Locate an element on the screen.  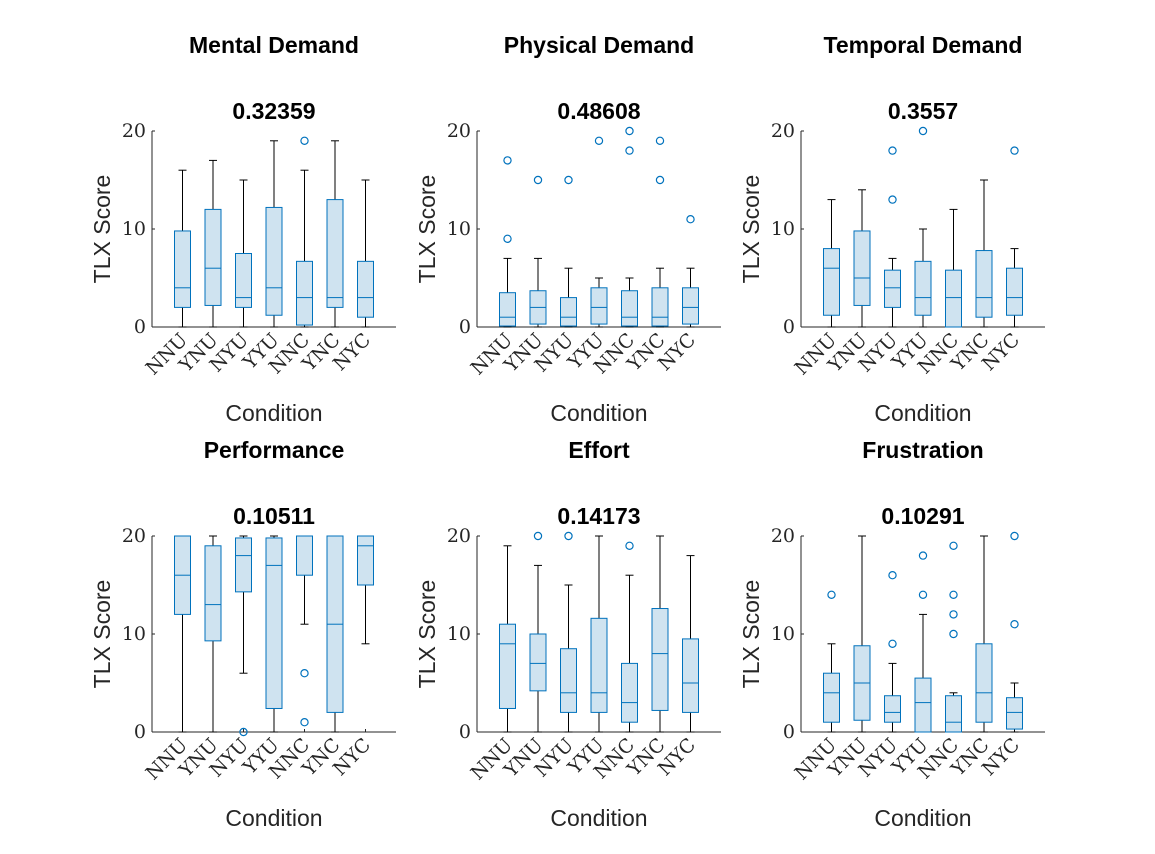
subplot-pvalue: 0.3557 is located at coordinates (923, 111).